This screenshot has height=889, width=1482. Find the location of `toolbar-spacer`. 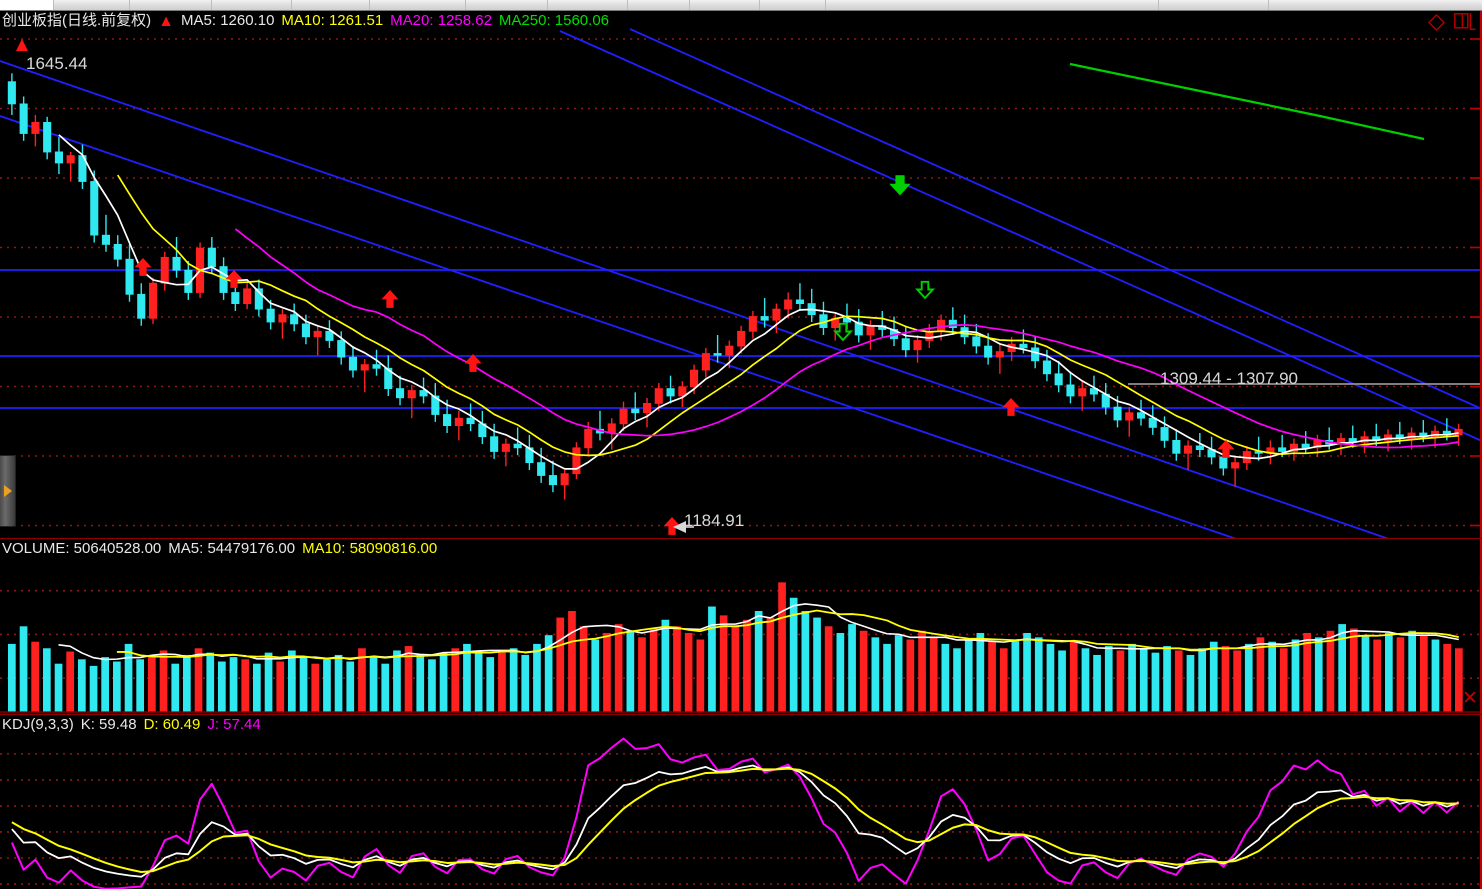

toolbar-spacer is located at coordinates (932, 5).